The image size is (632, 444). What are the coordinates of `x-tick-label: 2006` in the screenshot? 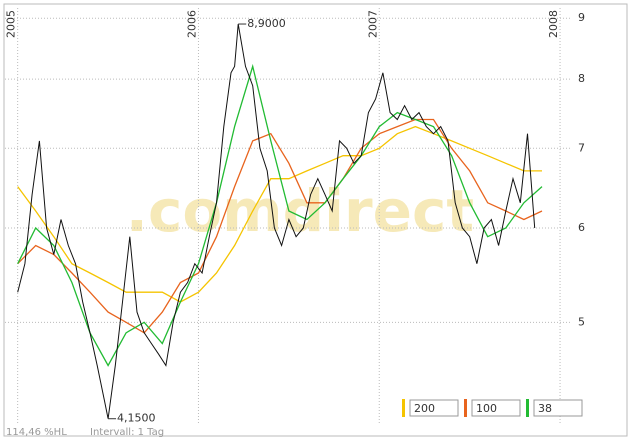 It's located at (191, 24).